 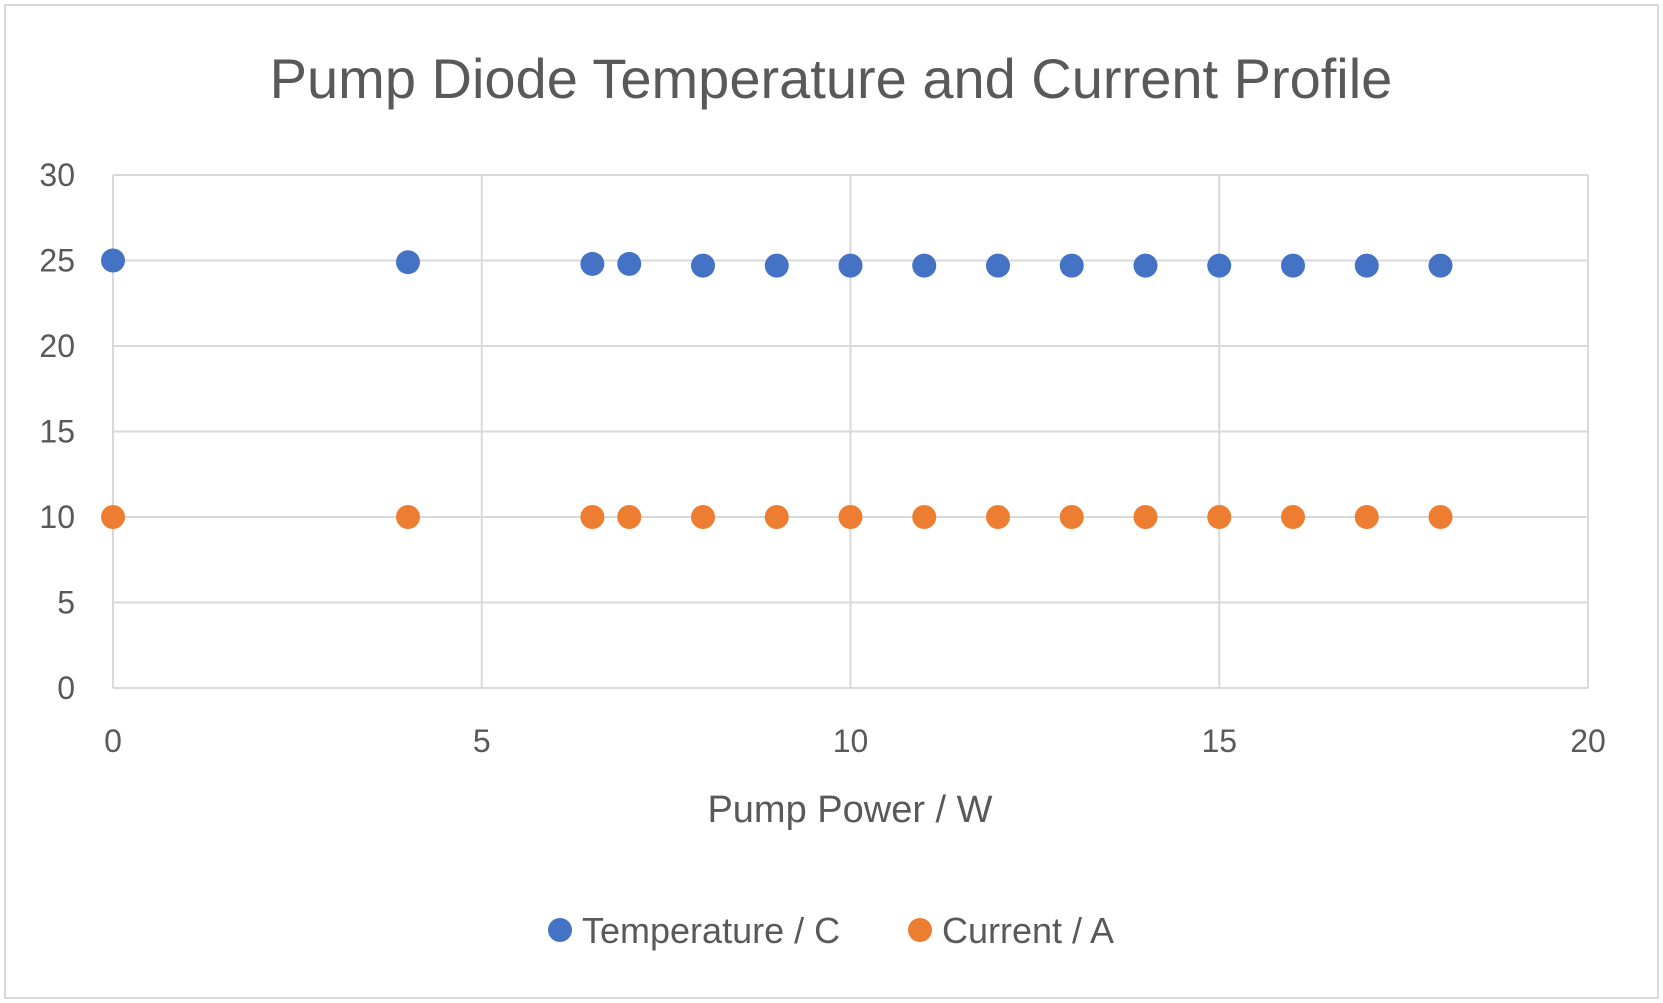 I want to click on y-tick-label: 20, so click(x=57, y=346).